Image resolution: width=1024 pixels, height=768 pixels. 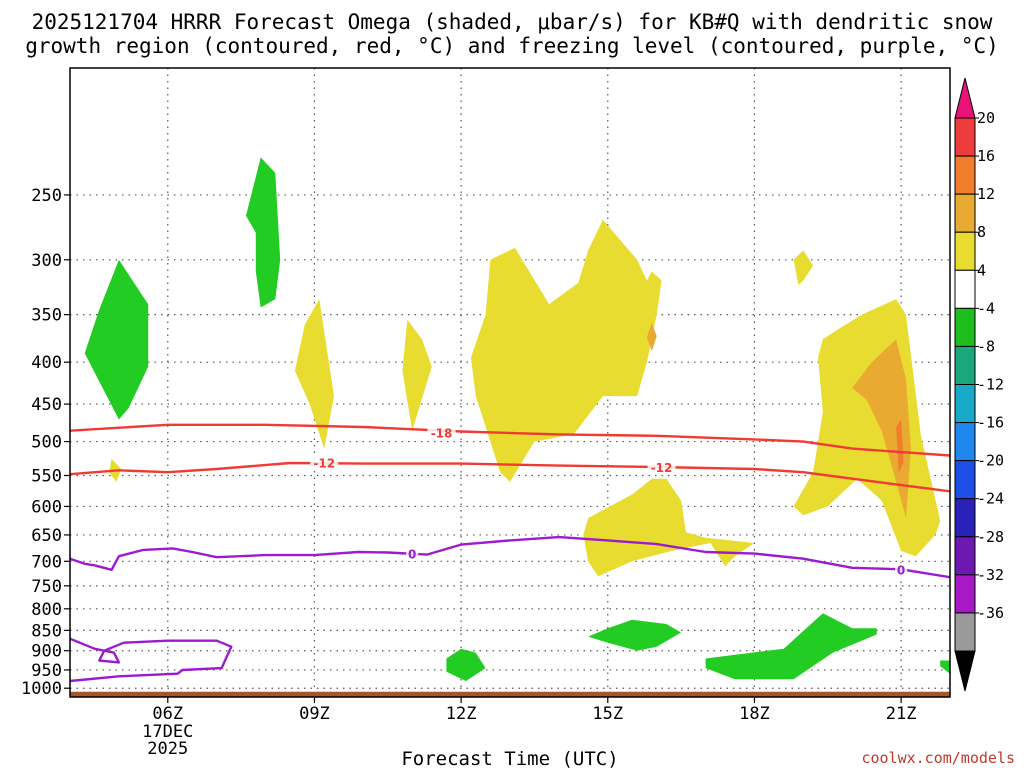 I want to click on y-tick-label: 850, so click(x=46, y=631).